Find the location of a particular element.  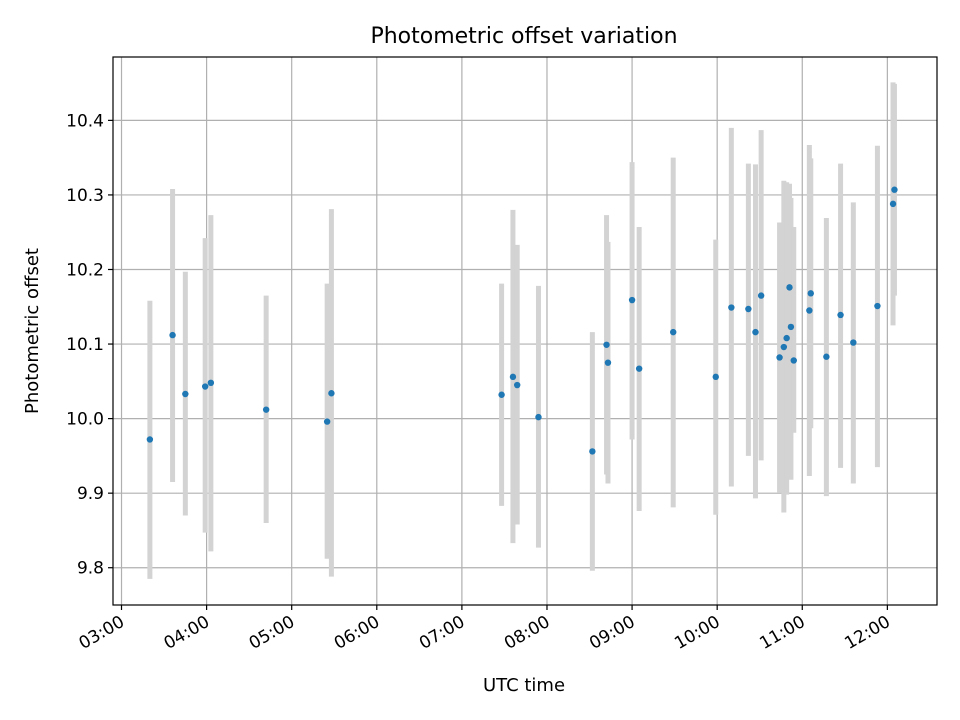

y-tick-label: 9.8 is located at coordinates (90, 569).